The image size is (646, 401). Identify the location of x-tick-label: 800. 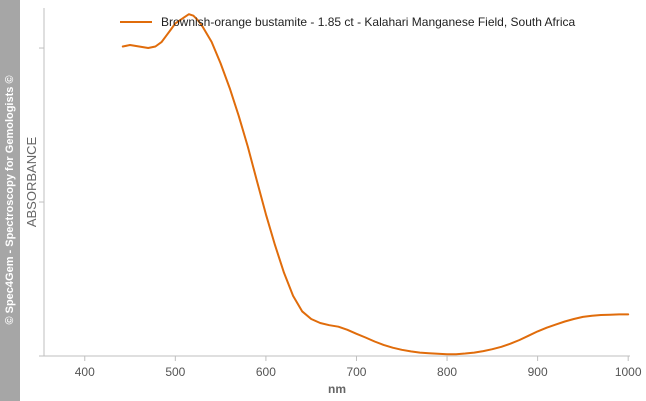
(447, 372).